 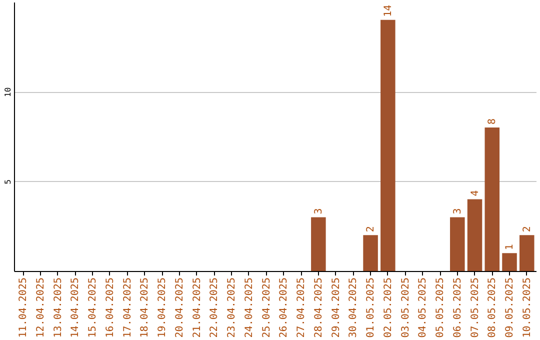 I want to click on y-tick-label: 5, so click(x=8, y=181).